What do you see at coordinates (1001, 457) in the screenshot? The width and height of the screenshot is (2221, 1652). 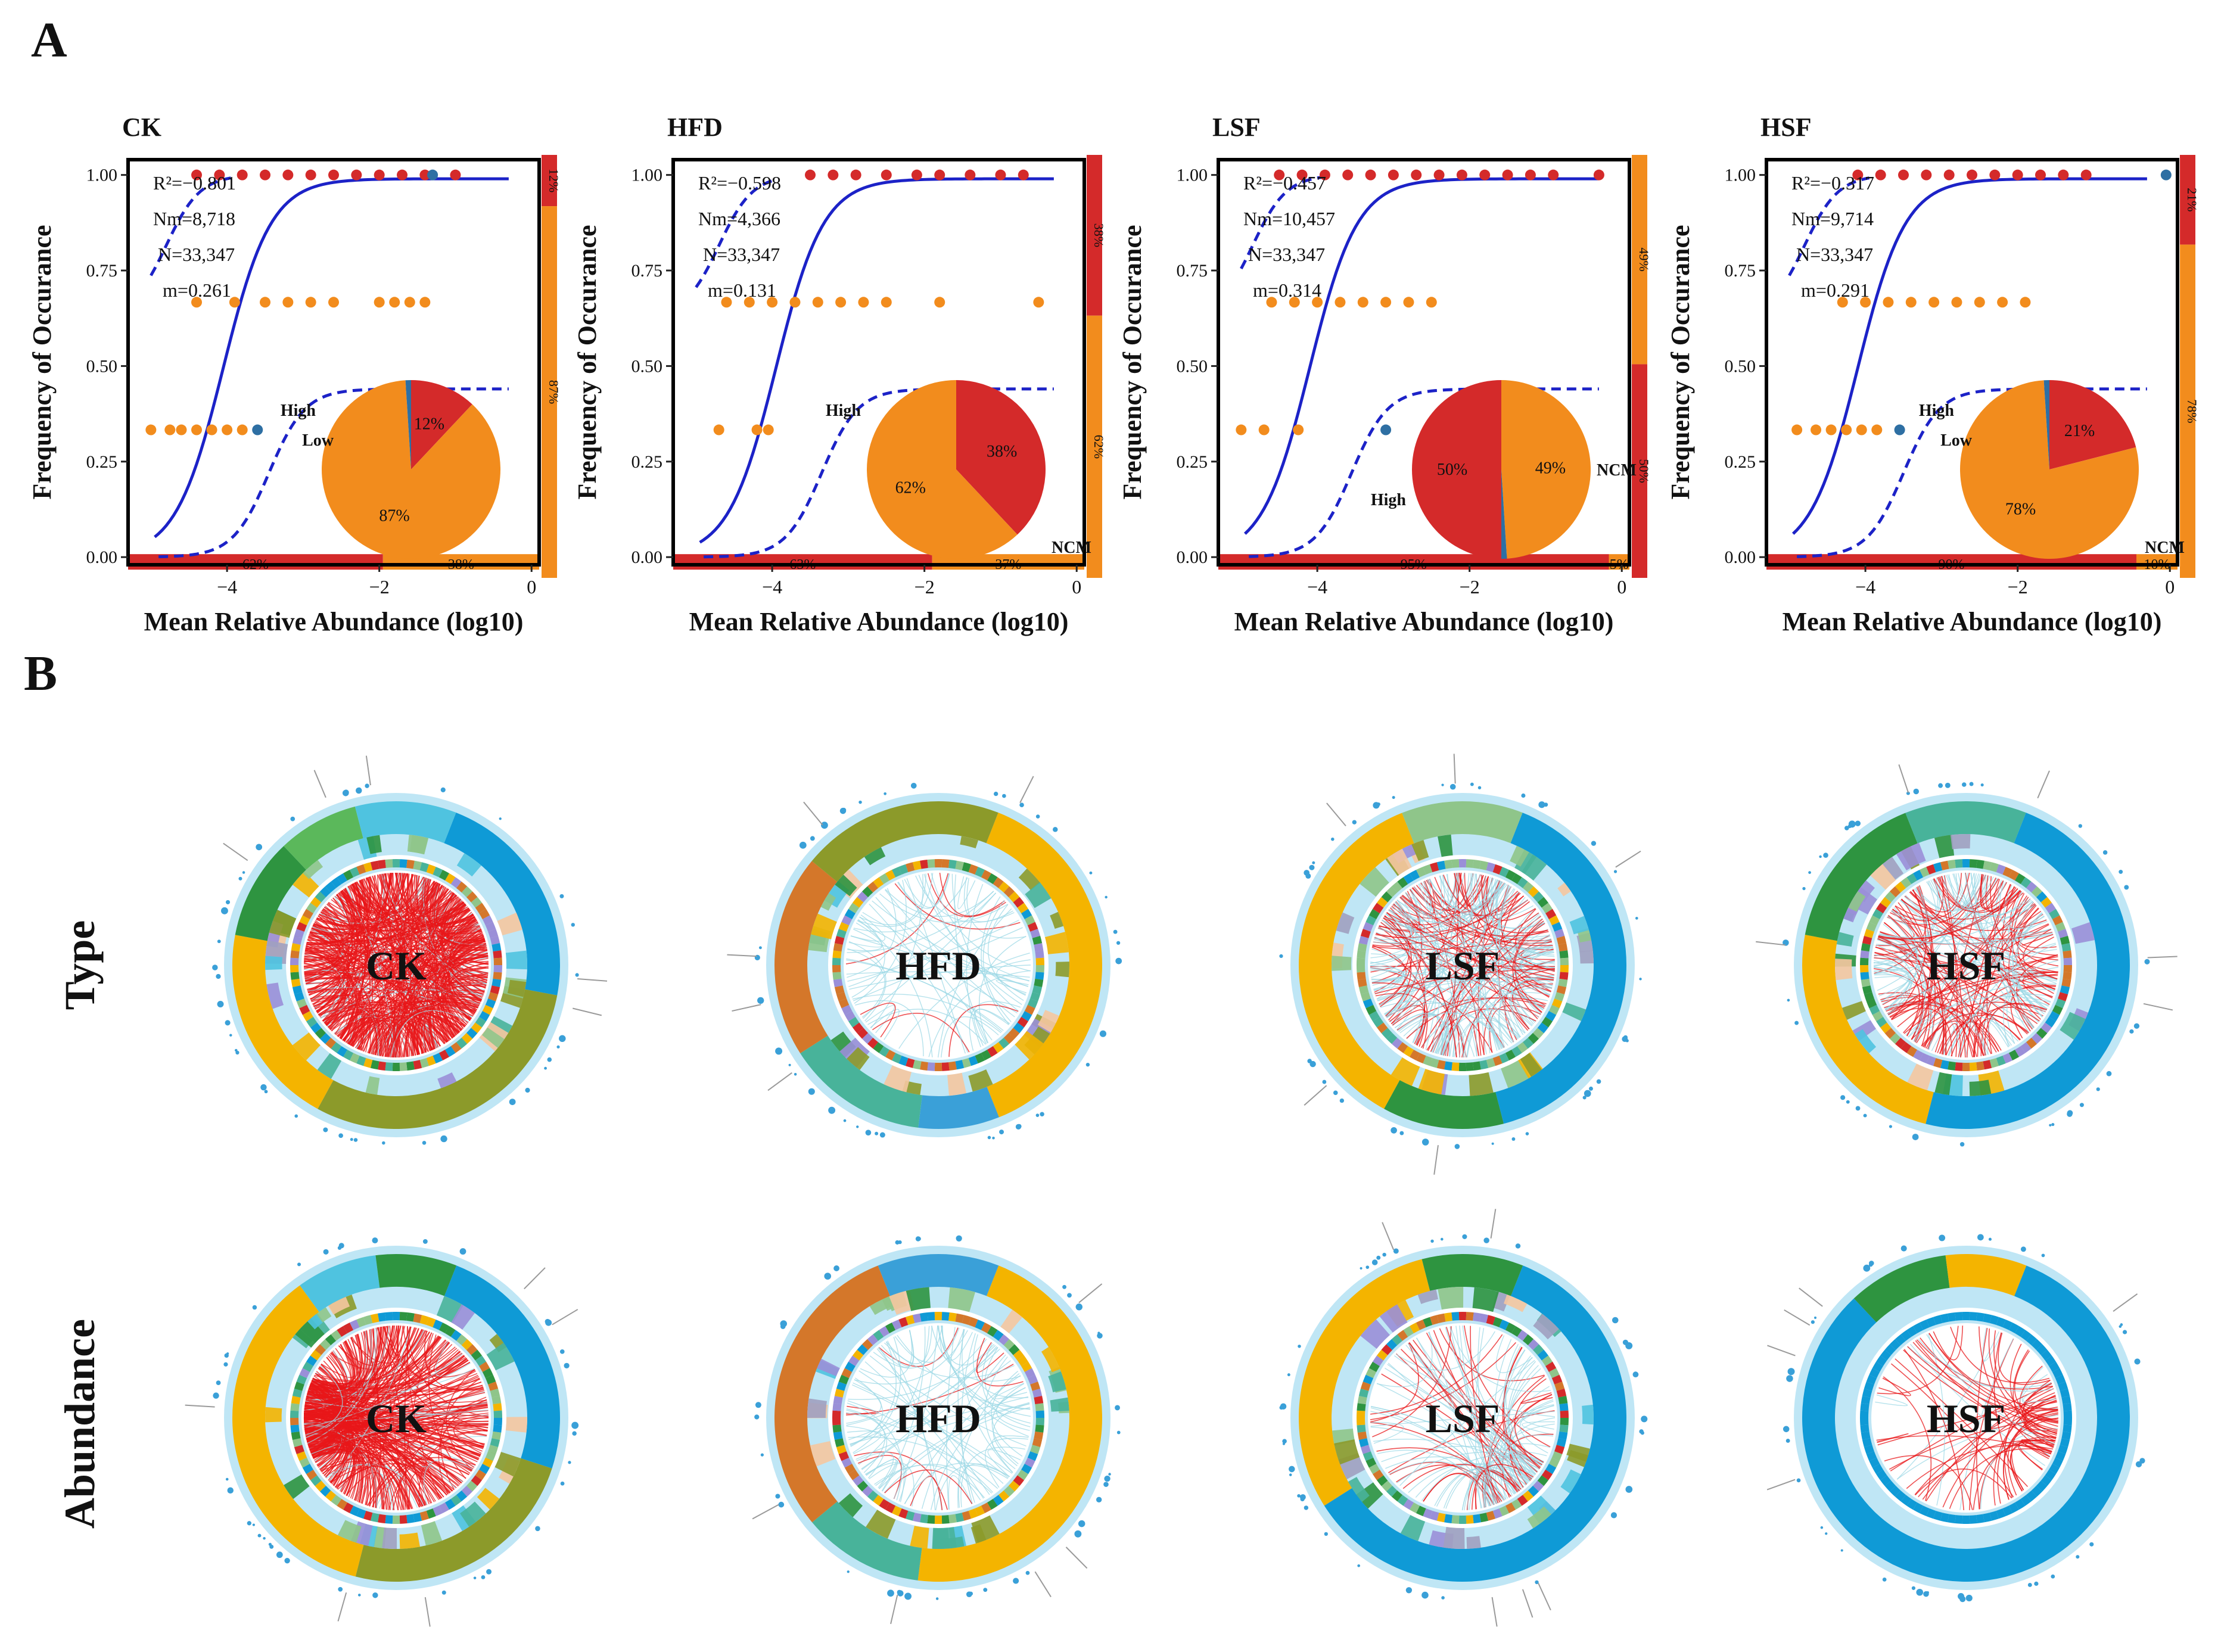 I see `pie-slice` at bounding box center [1001, 457].